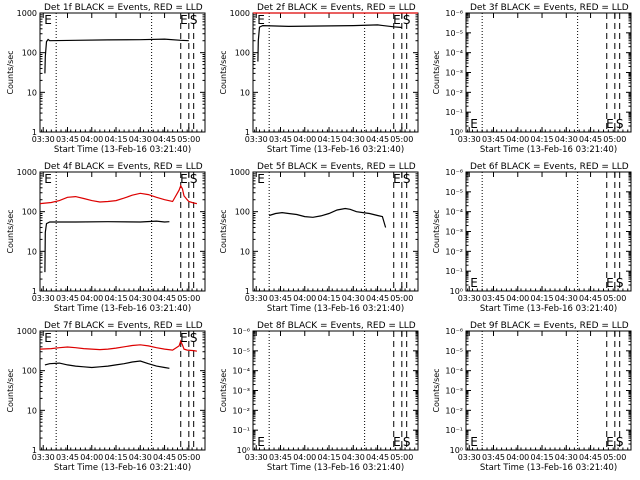 This screenshot has height=480, width=640. I want to click on chart-title: Det 2f BLACK = Events, RED = LLD, so click(336, 8).